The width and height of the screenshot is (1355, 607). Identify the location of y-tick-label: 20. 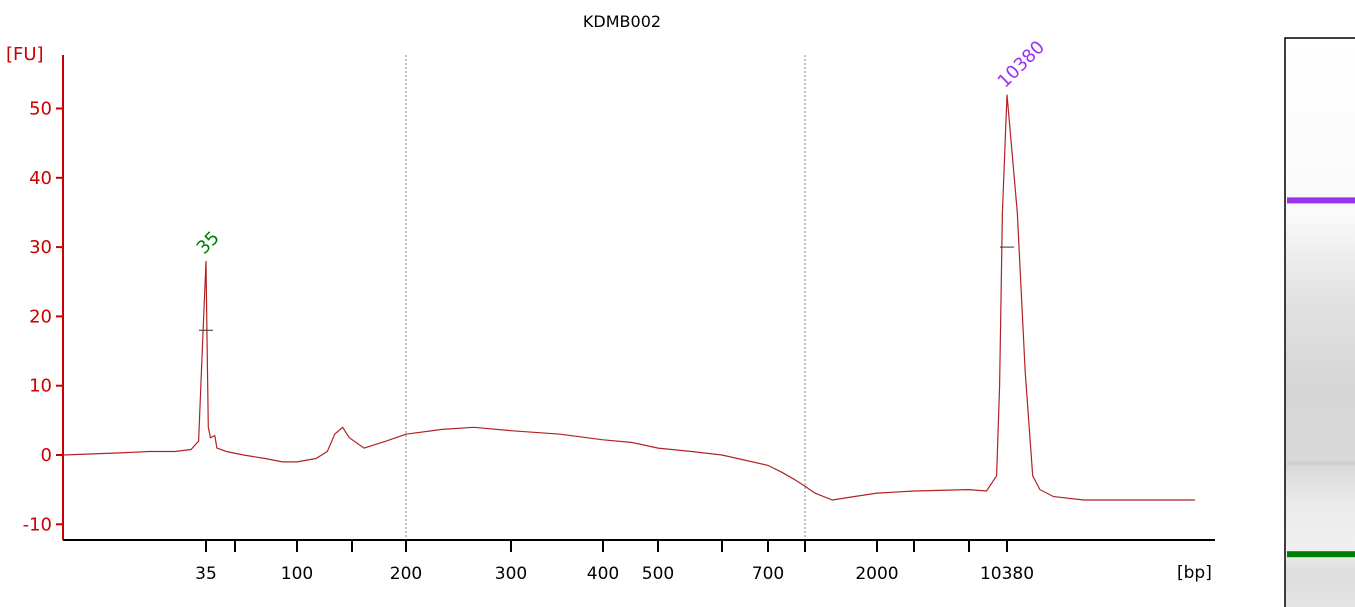
(40, 316).